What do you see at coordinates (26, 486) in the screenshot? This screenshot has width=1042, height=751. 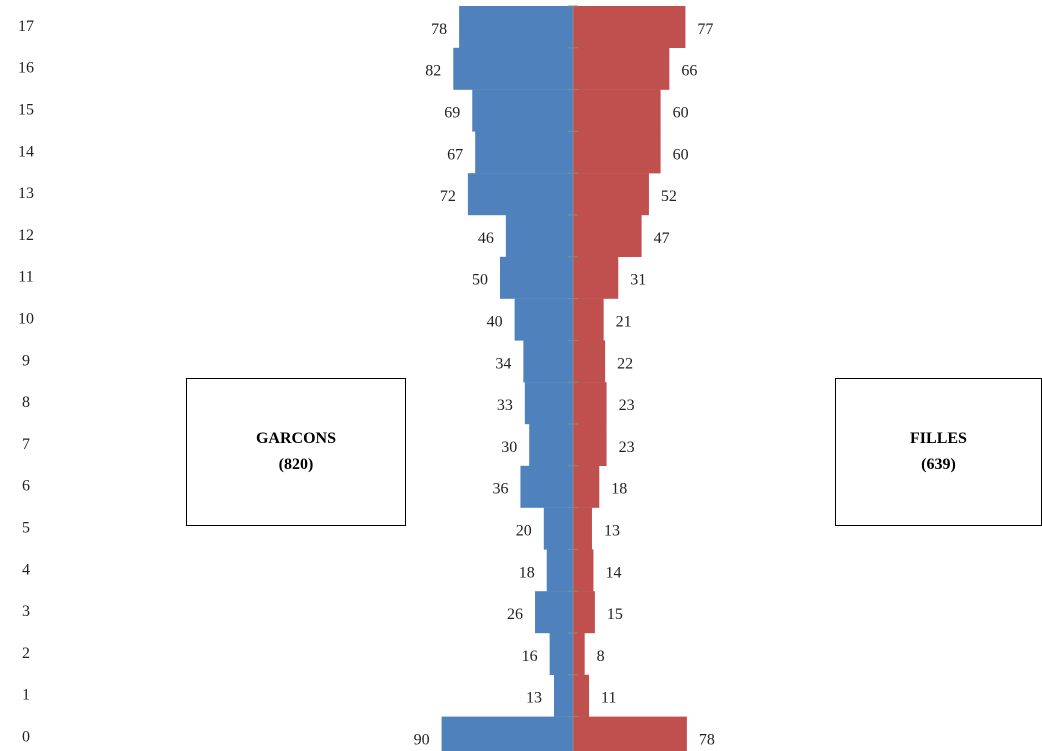 I see `age-tick-label: 6` at bounding box center [26, 486].